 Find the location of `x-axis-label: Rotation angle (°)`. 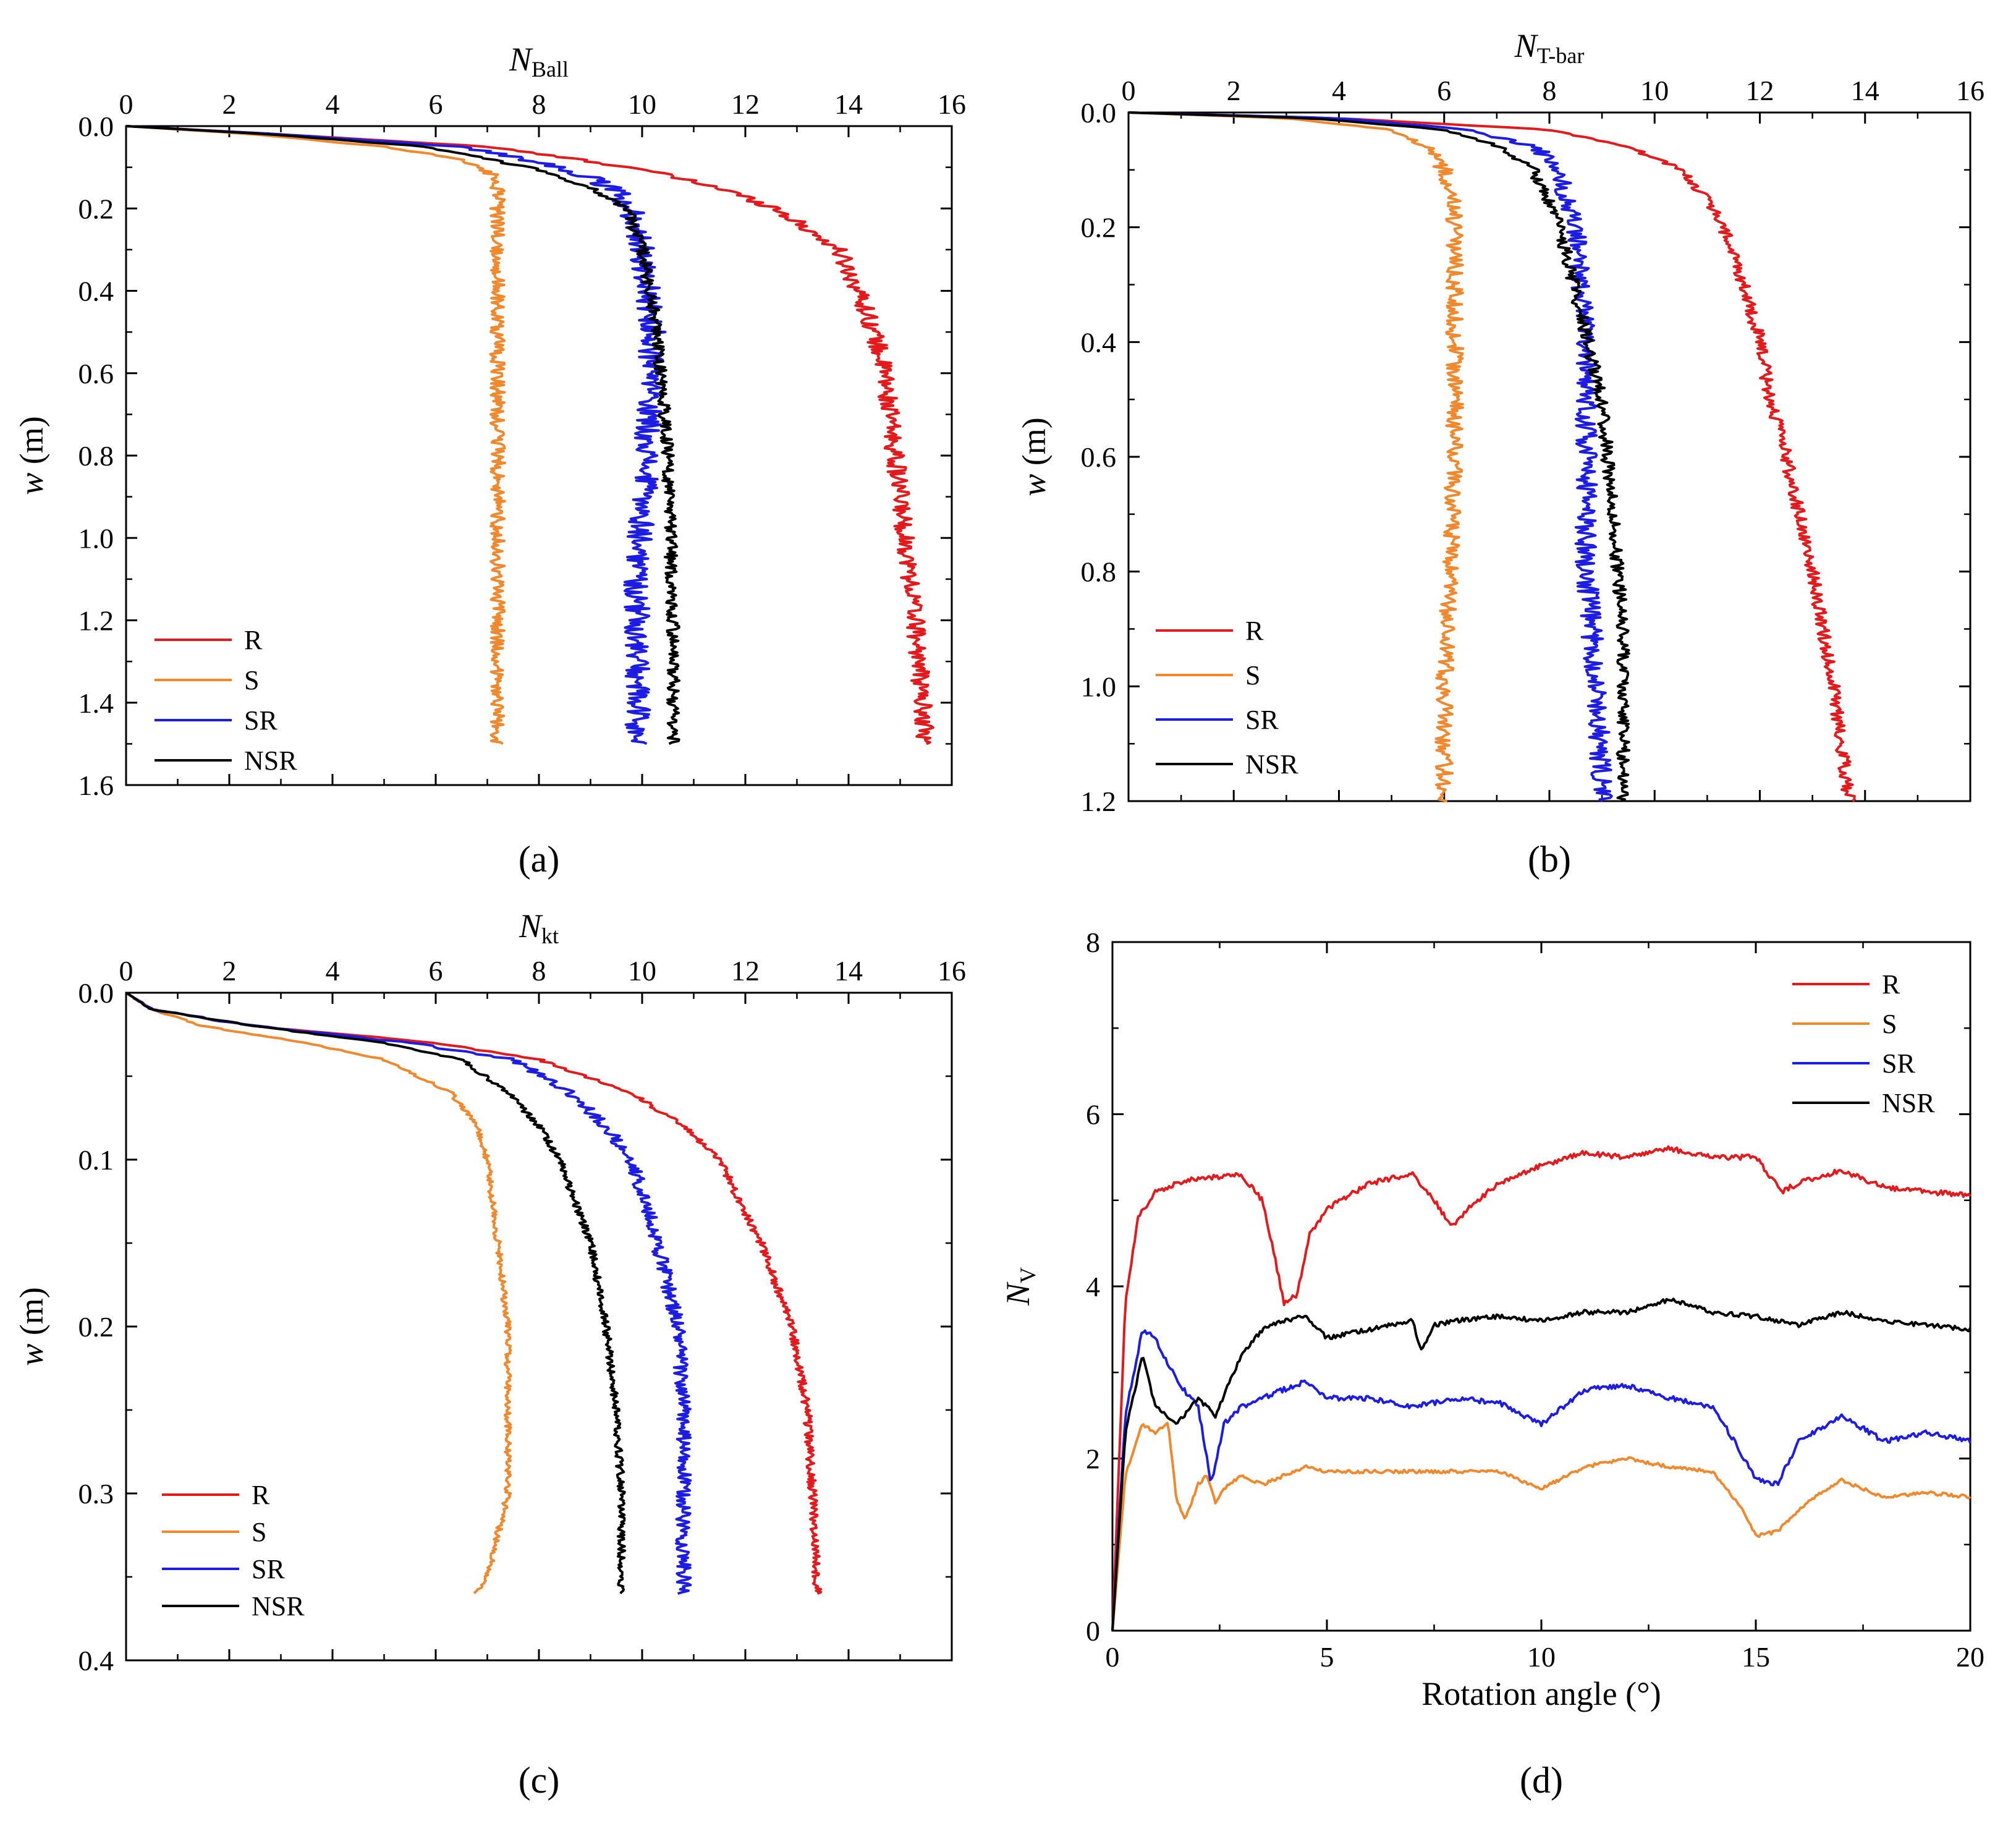

x-axis-label: Rotation angle (°) is located at coordinates (1541, 1693).